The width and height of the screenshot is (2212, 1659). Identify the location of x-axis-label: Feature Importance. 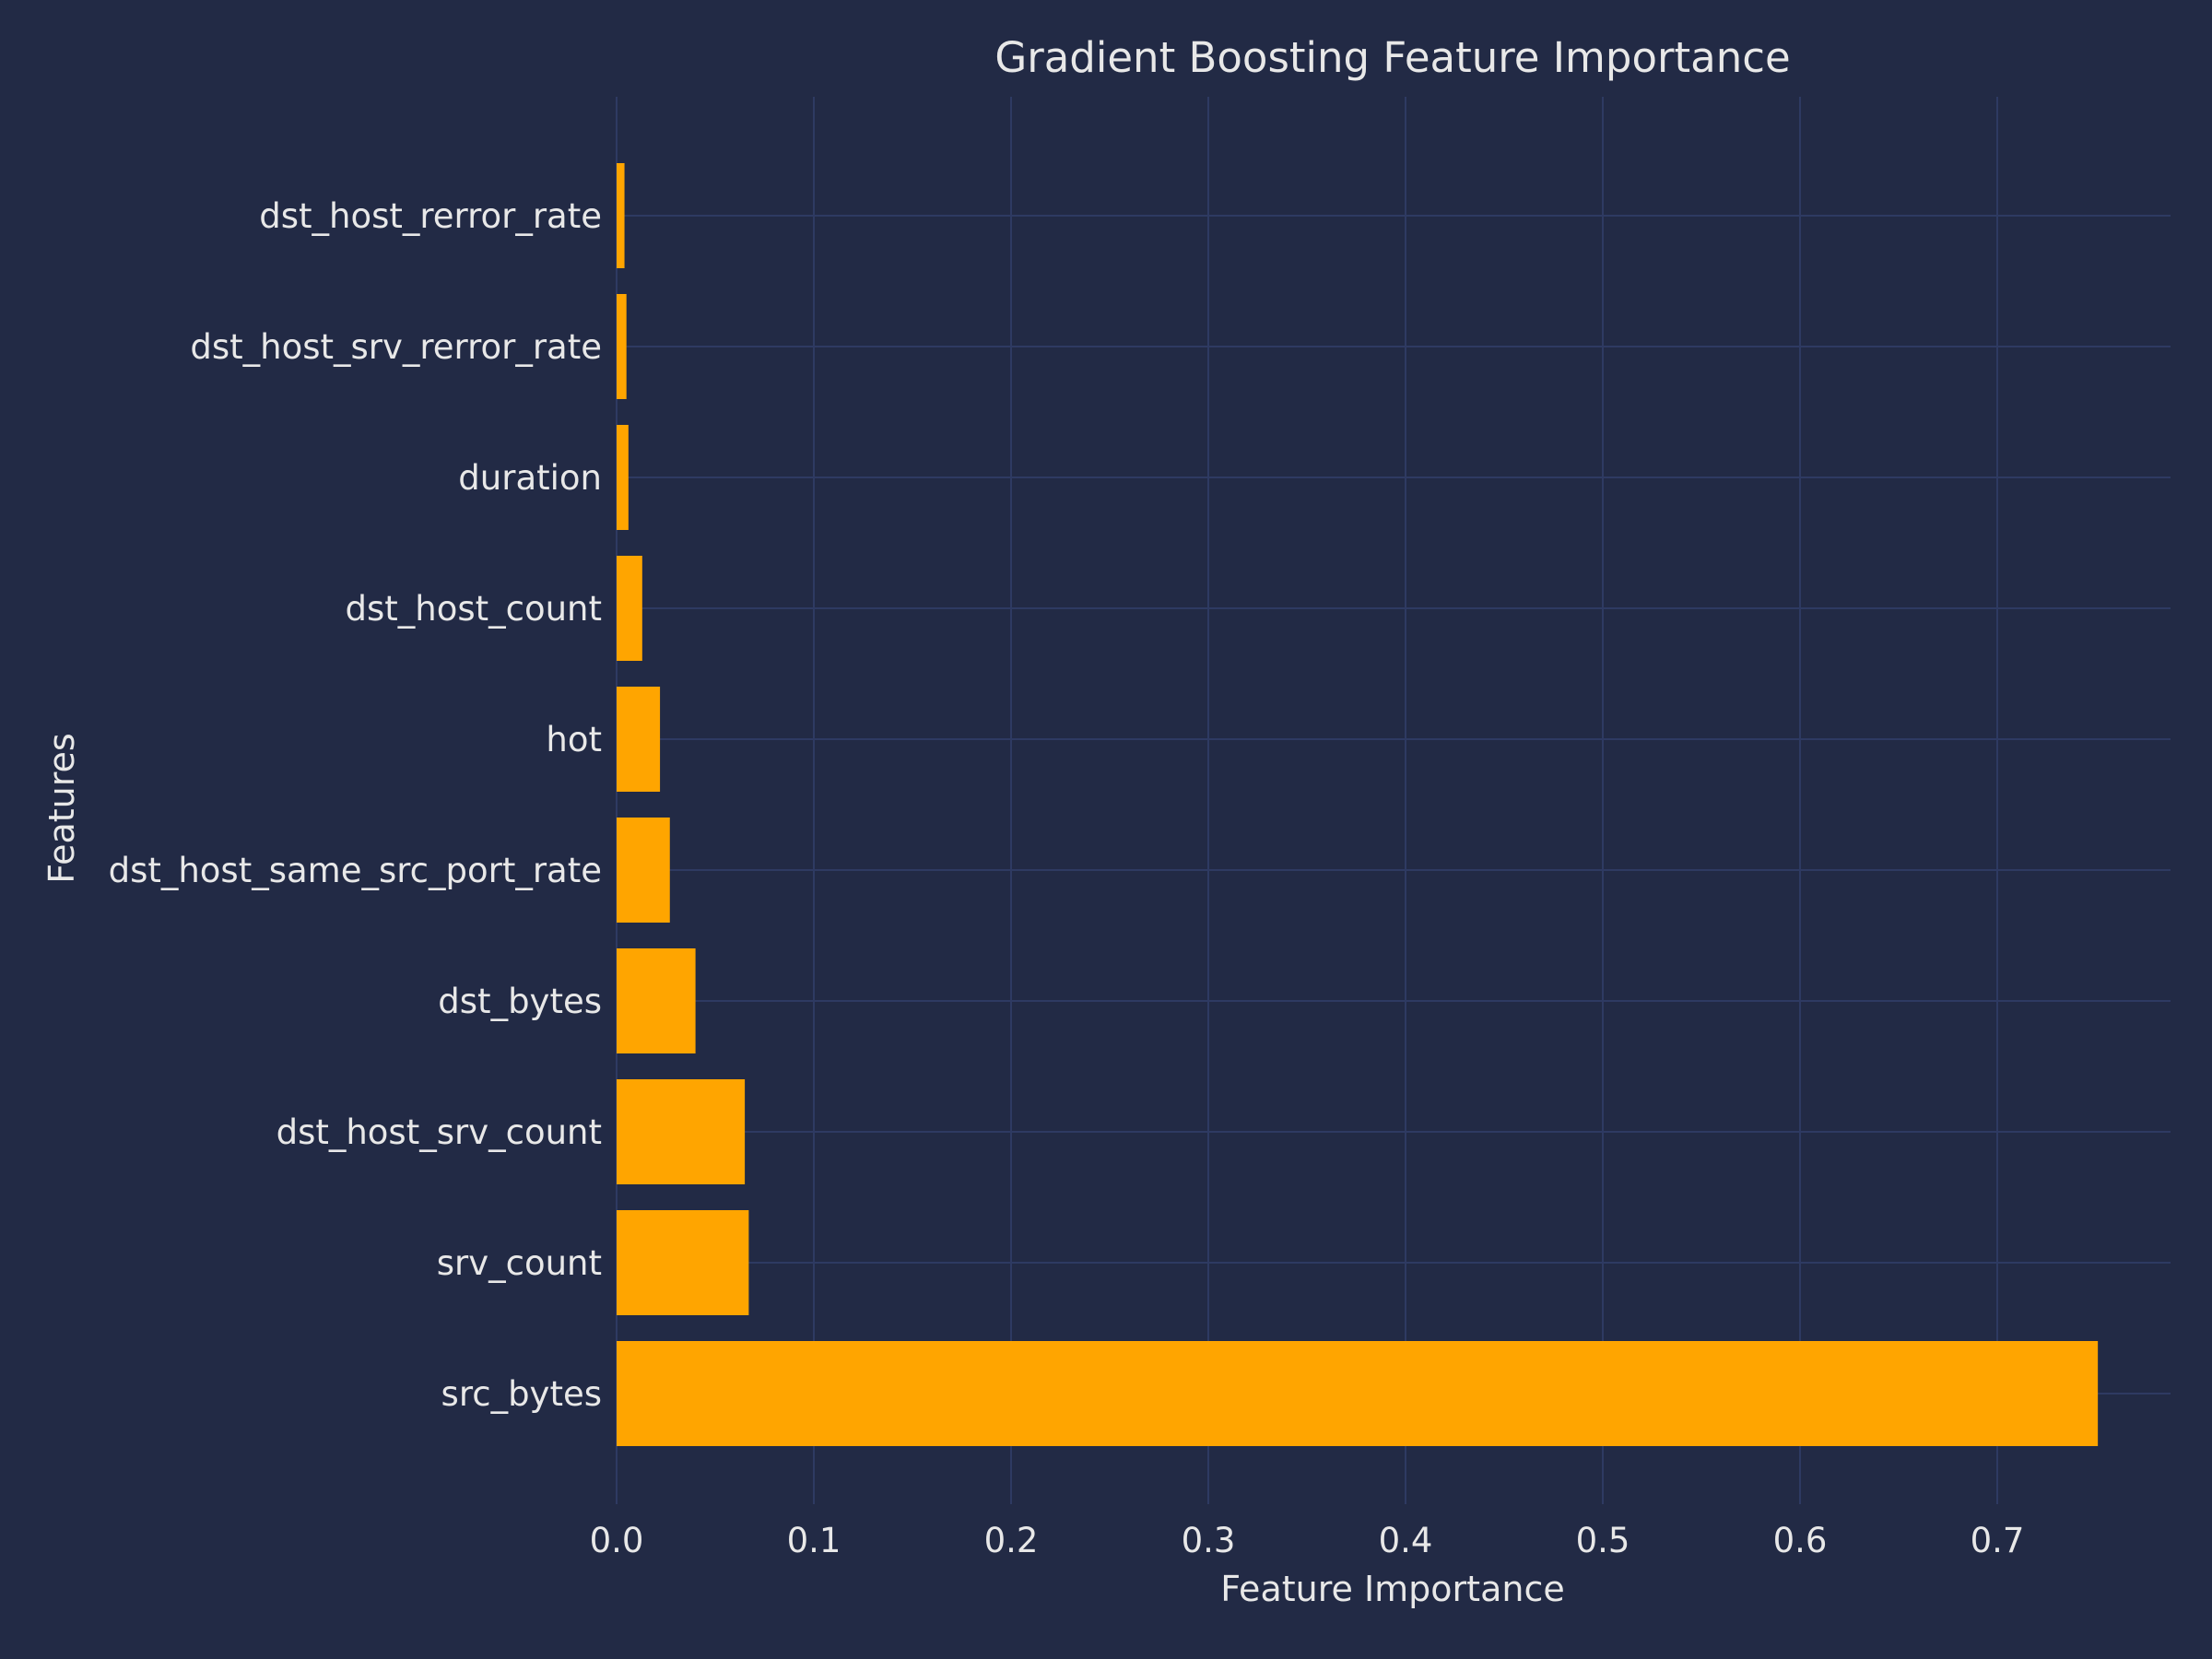
(1392, 1589).